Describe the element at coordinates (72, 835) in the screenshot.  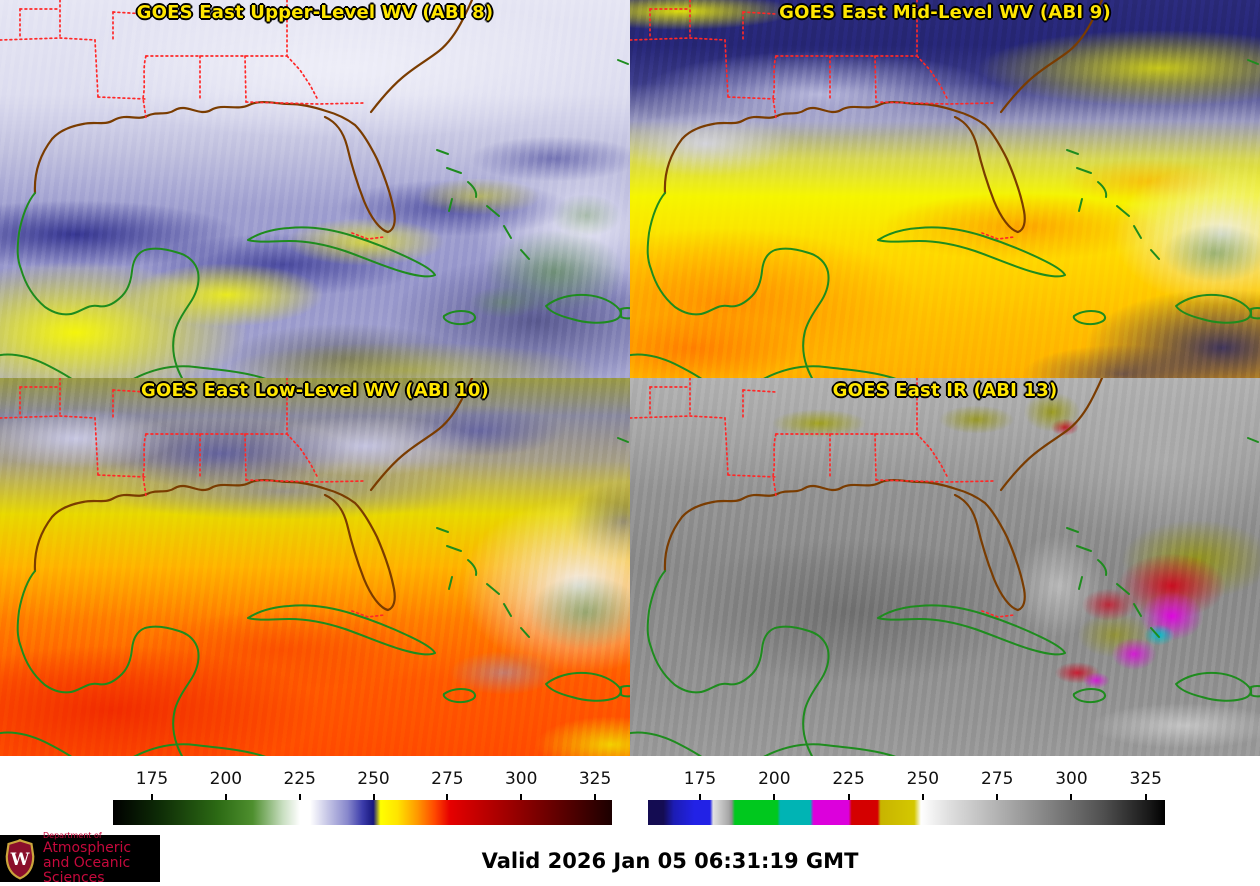
I see `logo-dept-line: Department of` at that location.